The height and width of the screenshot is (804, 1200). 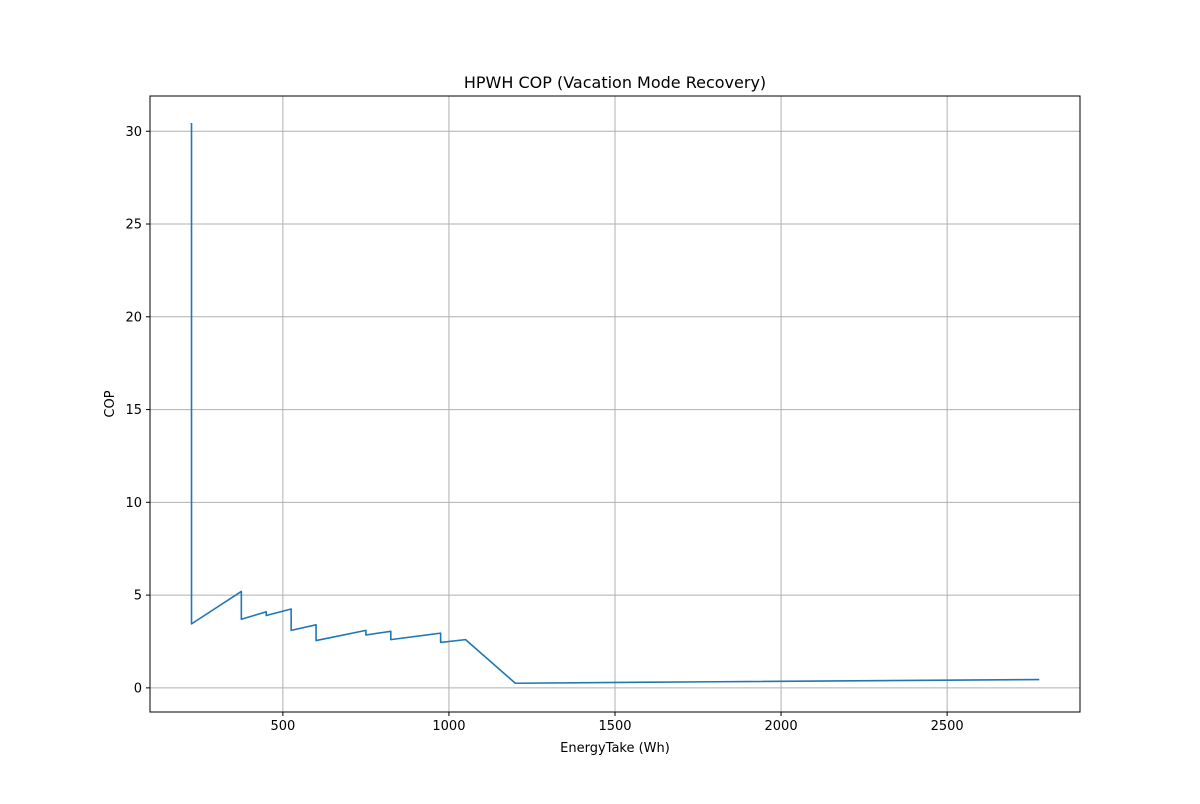 What do you see at coordinates (138, 688) in the screenshot?
I see `y-tick-label: 0` at bounding box center [138, 688].